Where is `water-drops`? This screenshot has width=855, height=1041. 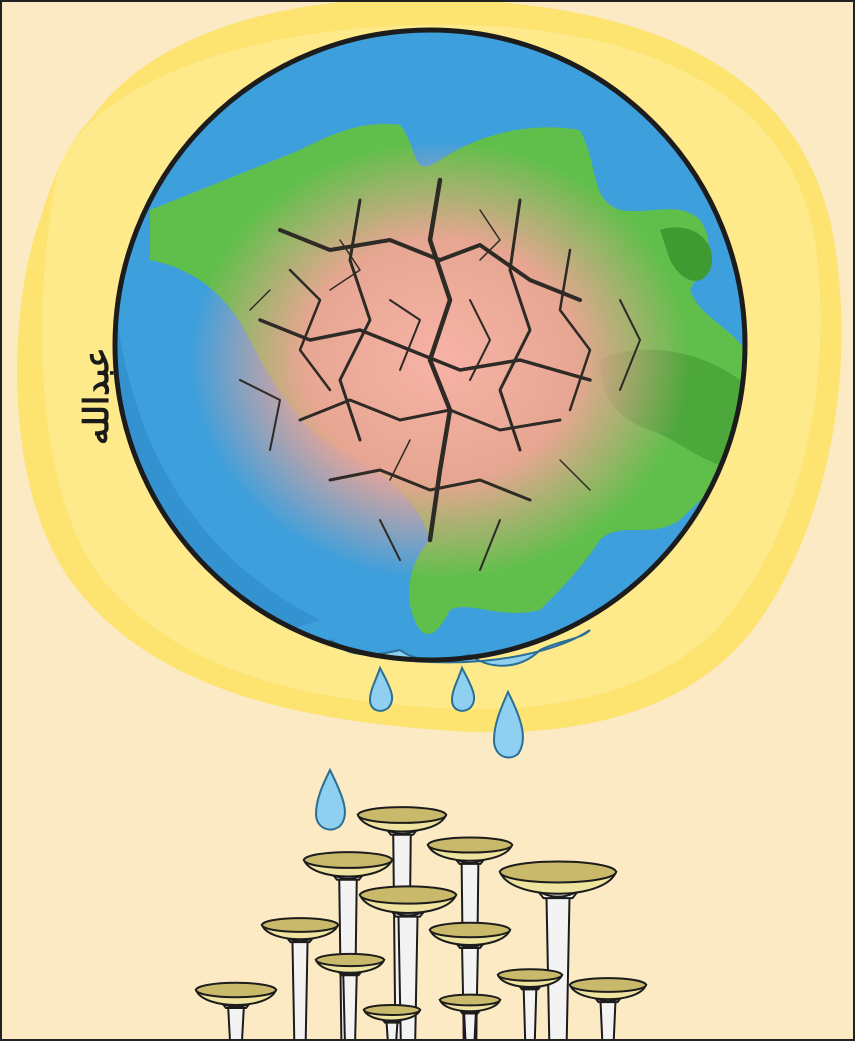
water-drops is located at coordinates (419, 748).